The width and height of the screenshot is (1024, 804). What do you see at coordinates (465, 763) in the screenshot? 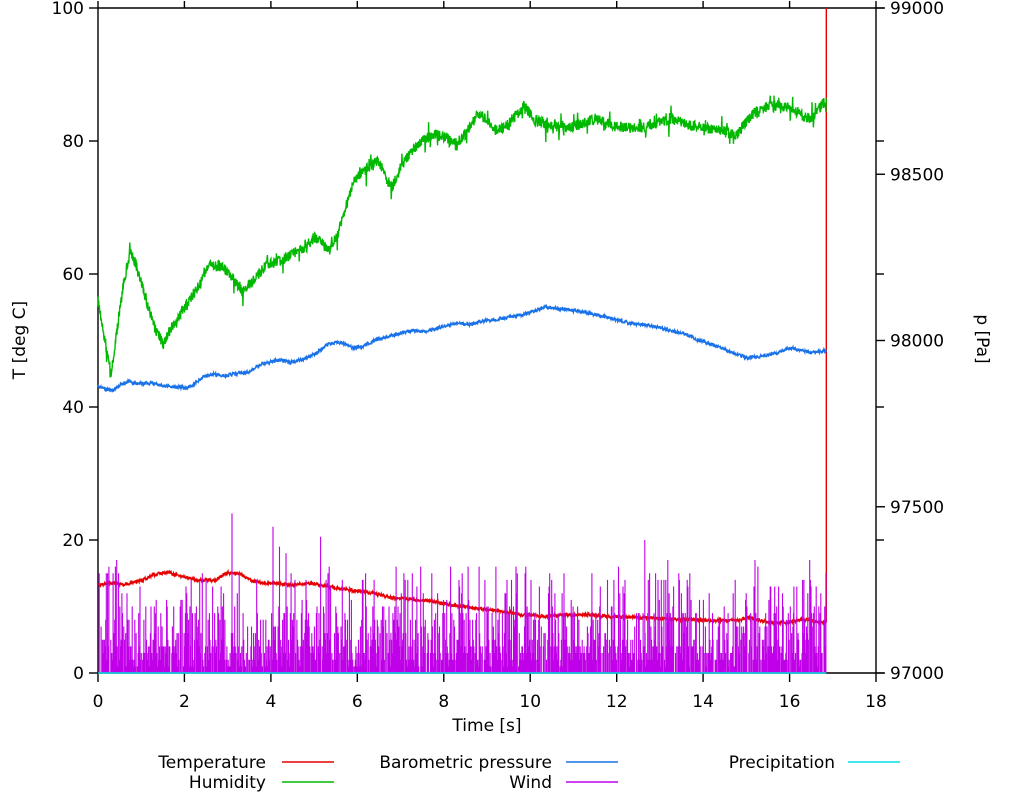
I see `legend-label: Barometric pressure` at bounding box center [465, 763].